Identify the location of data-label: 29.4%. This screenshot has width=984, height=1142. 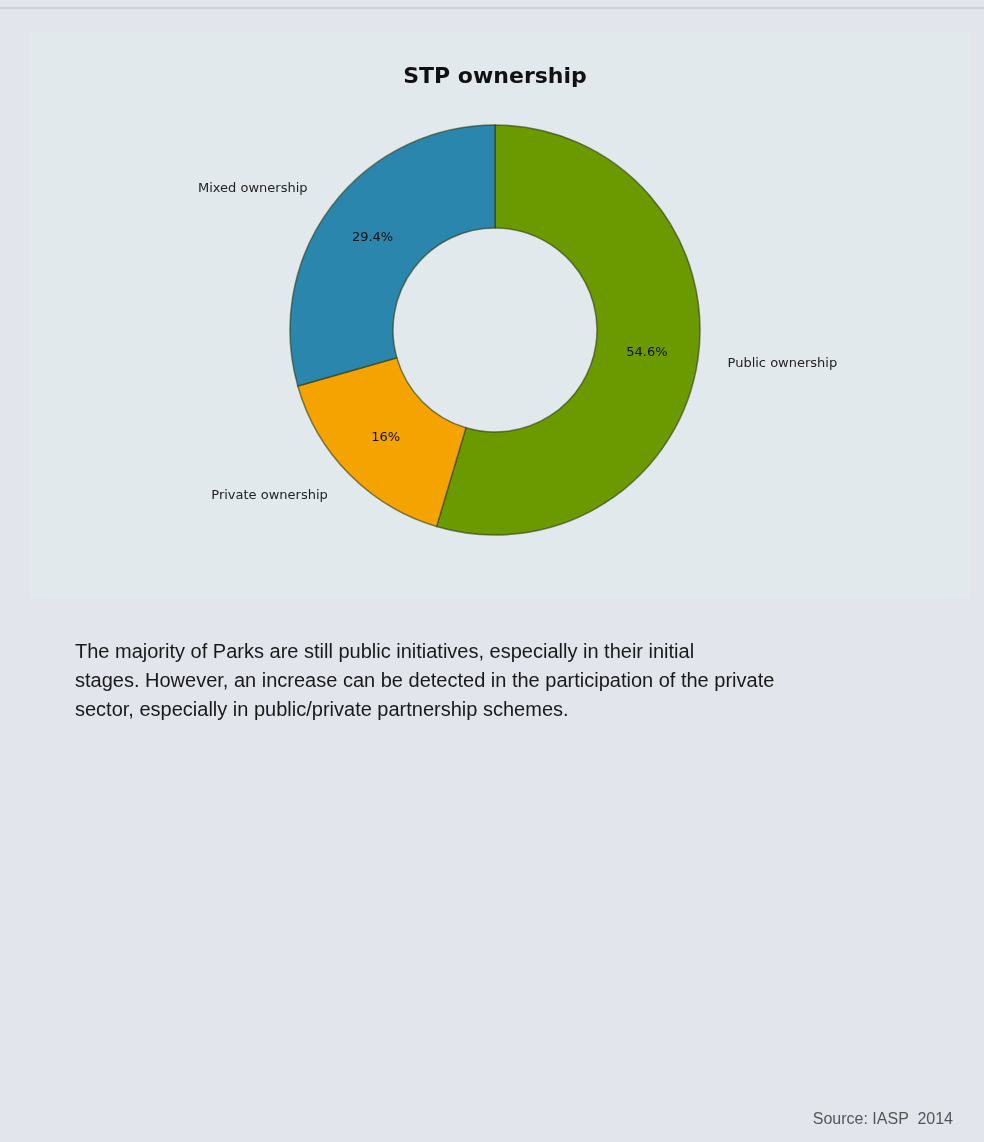
(372, 236).